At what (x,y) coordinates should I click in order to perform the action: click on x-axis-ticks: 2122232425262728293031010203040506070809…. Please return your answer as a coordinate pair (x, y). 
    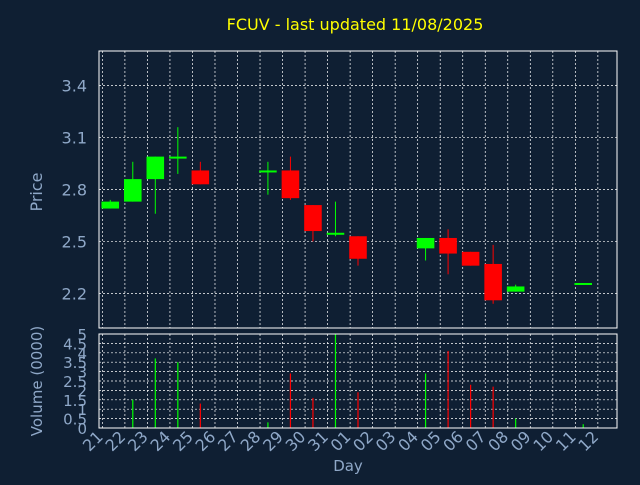
    Looking at the image, I should click on (340, 441).